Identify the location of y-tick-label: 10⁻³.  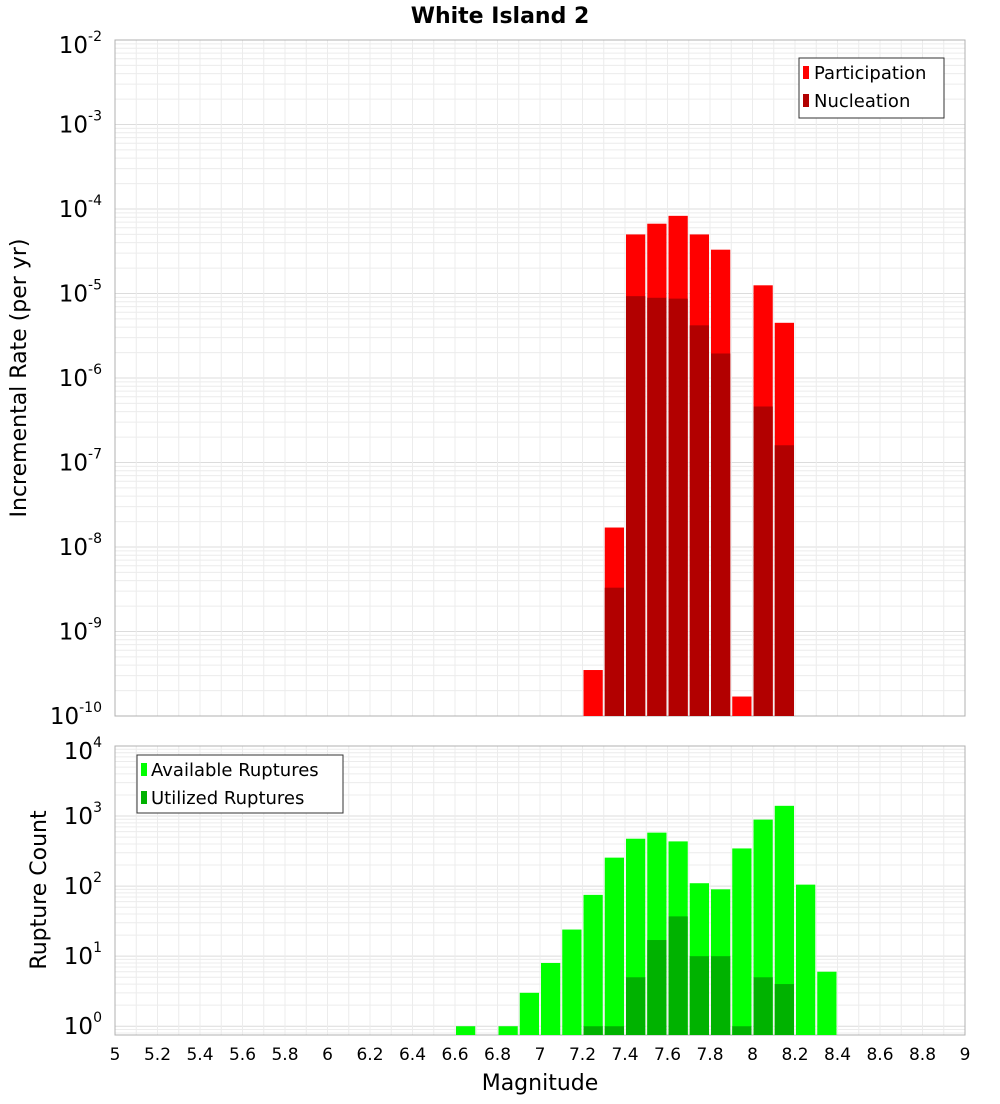
(80, 124).